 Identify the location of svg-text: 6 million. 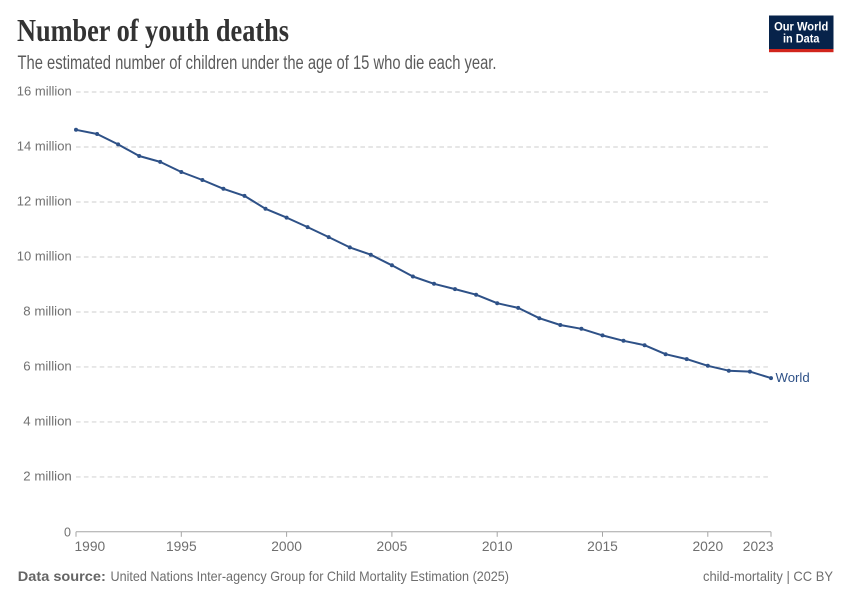
(47, 367).